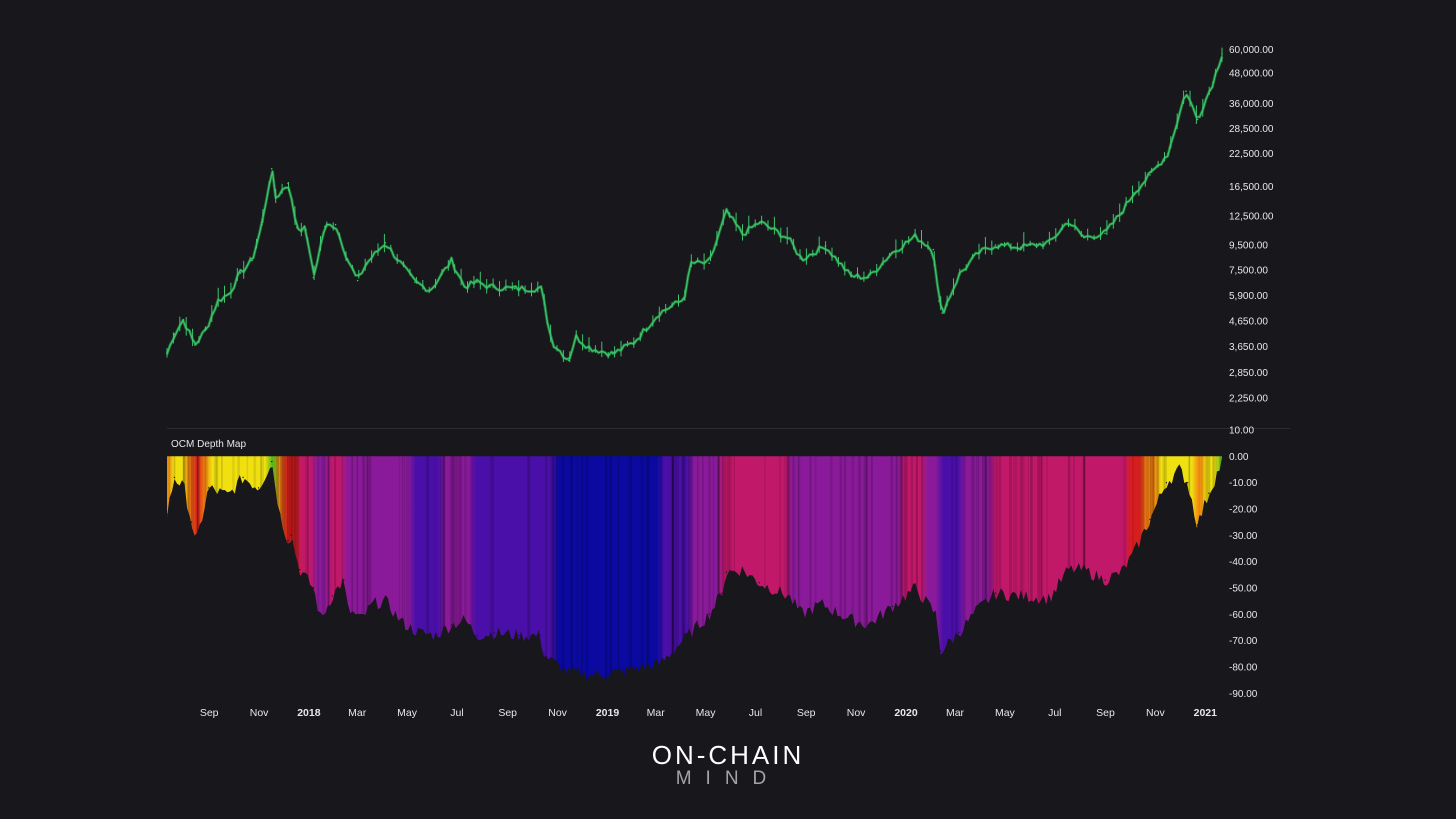  I want to click on depth-tick-label: -60.00, so click(1243, 615).